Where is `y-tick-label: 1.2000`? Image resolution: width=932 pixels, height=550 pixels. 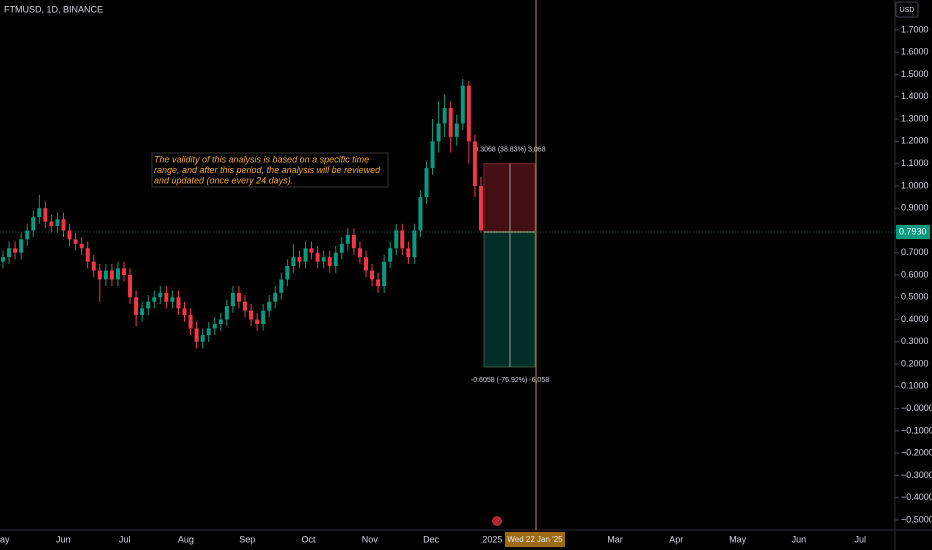 y-tick-label: 1.2000 is located at coordinates (915, 141).